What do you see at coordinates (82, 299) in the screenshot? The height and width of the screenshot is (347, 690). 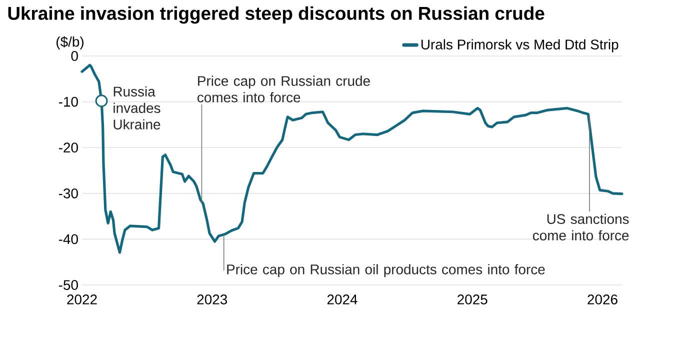 I see `x-tick-label: 2022` at bounding box center [82, 299].